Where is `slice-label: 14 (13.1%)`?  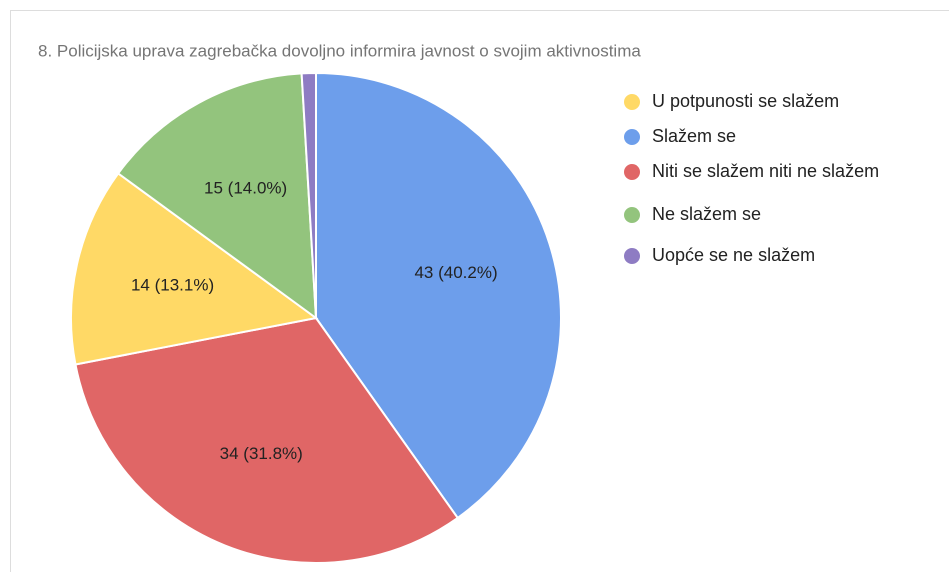 slice-label: 14 (13.1%) is located at coordinates (172, 284).